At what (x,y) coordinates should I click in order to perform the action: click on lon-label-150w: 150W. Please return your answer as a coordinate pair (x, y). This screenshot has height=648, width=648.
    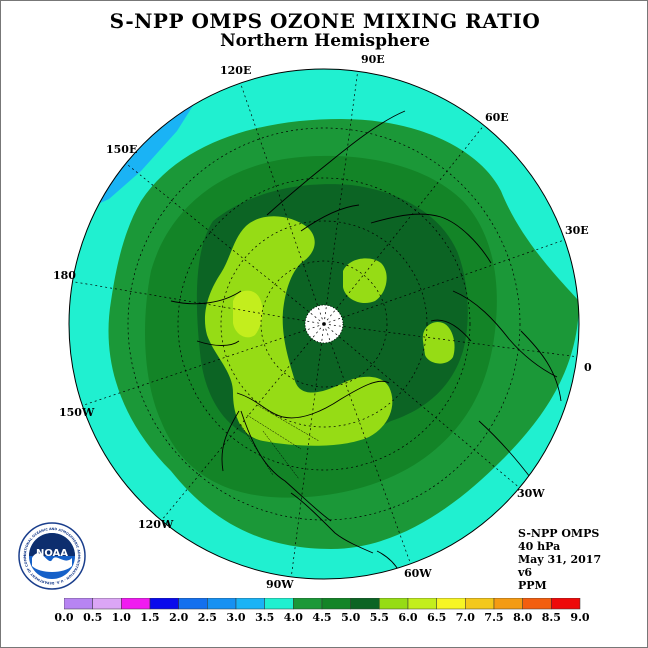
    Looking at the image, I should click on (77, 412).